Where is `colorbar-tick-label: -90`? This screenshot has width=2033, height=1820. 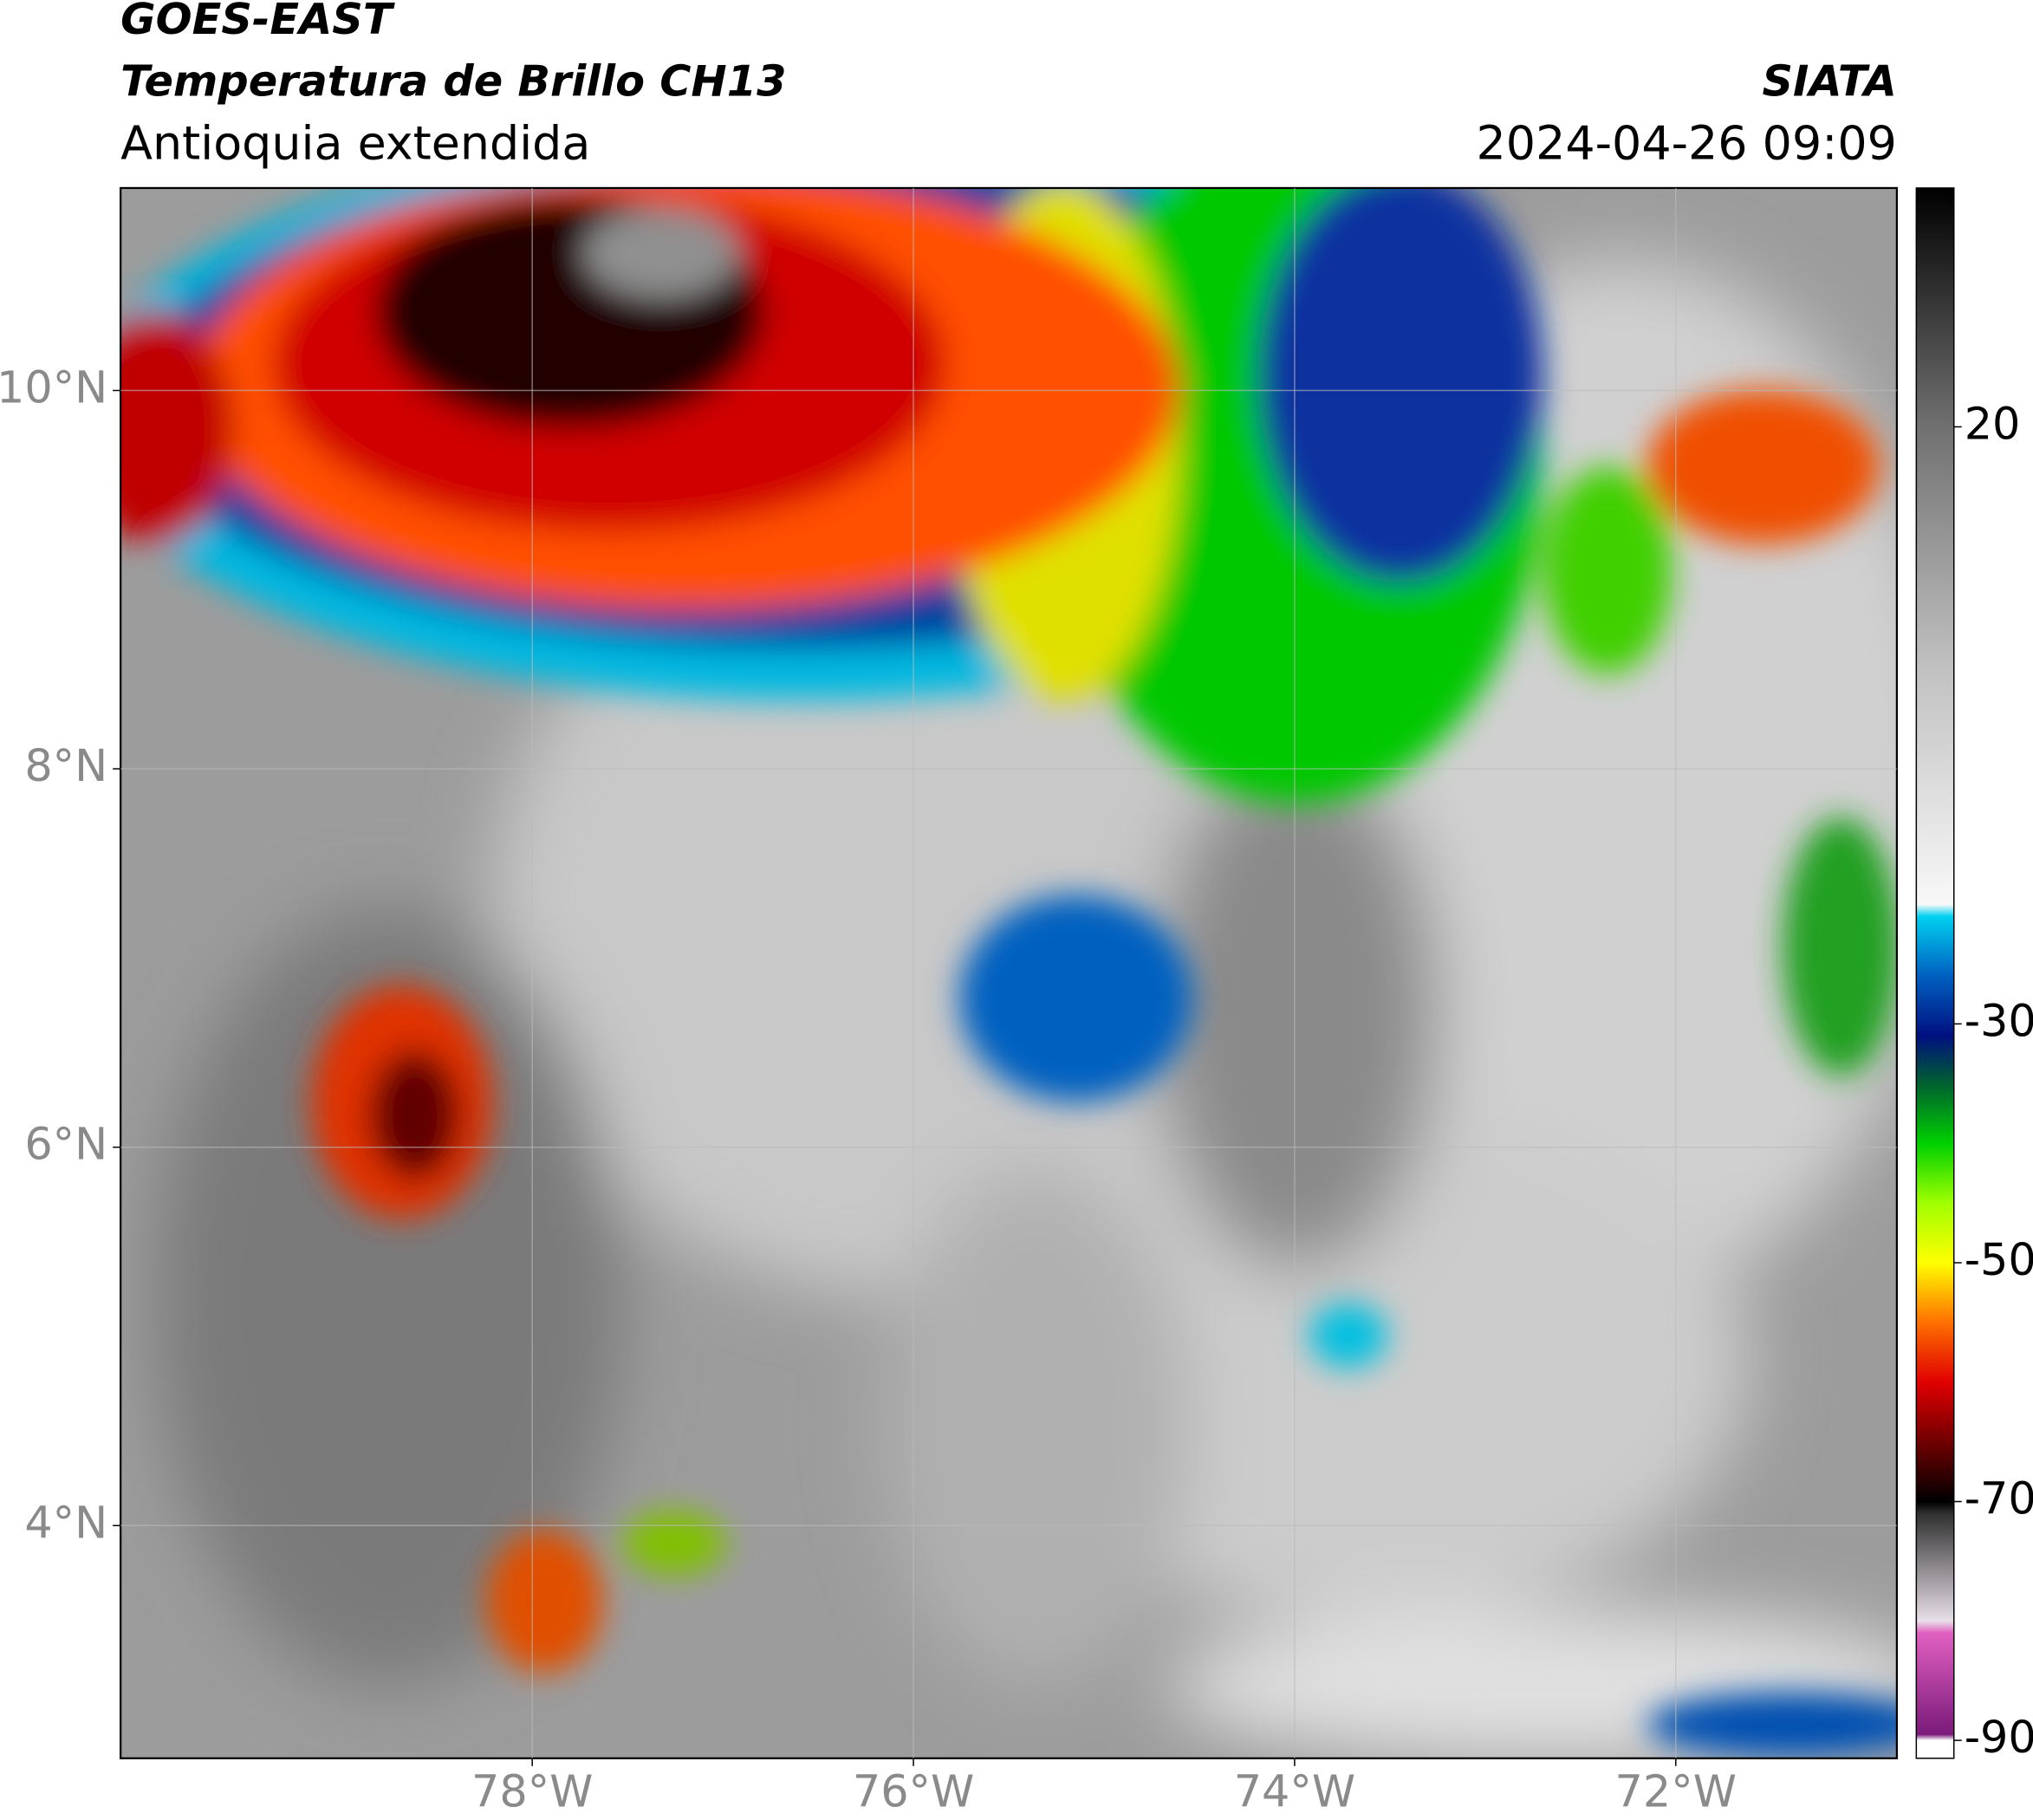
colorbar-tick-label: -90 is located at coordinates (1999, 1737).